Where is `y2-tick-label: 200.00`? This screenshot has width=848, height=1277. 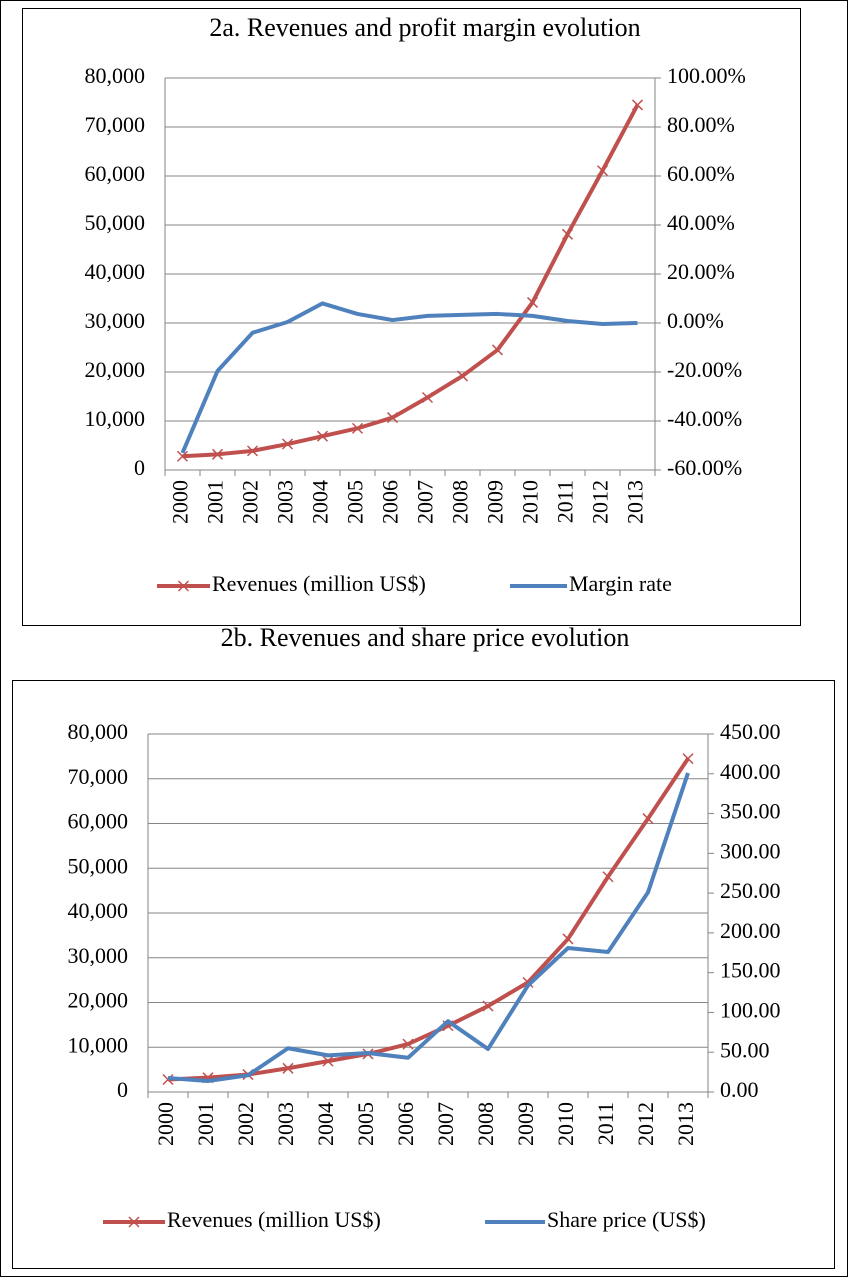 y2-tick-label: 200.00 is located at coordinates (750, 930).